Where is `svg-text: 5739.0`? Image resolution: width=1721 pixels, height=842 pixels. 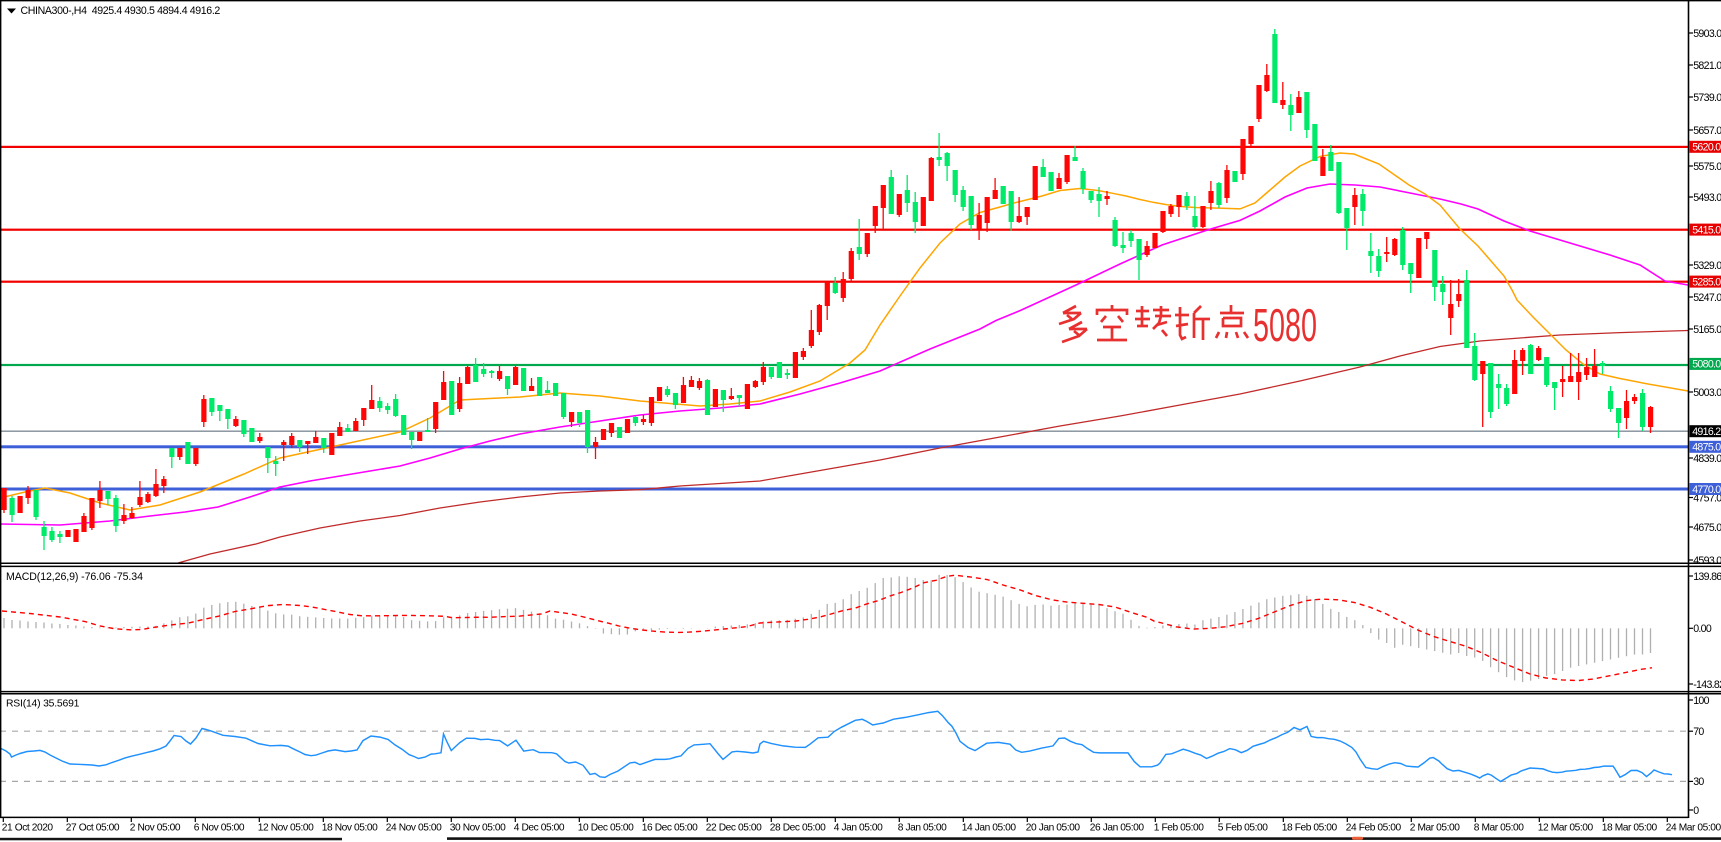
svg-text: 5739.0 is located at coordinates (1707, 98).